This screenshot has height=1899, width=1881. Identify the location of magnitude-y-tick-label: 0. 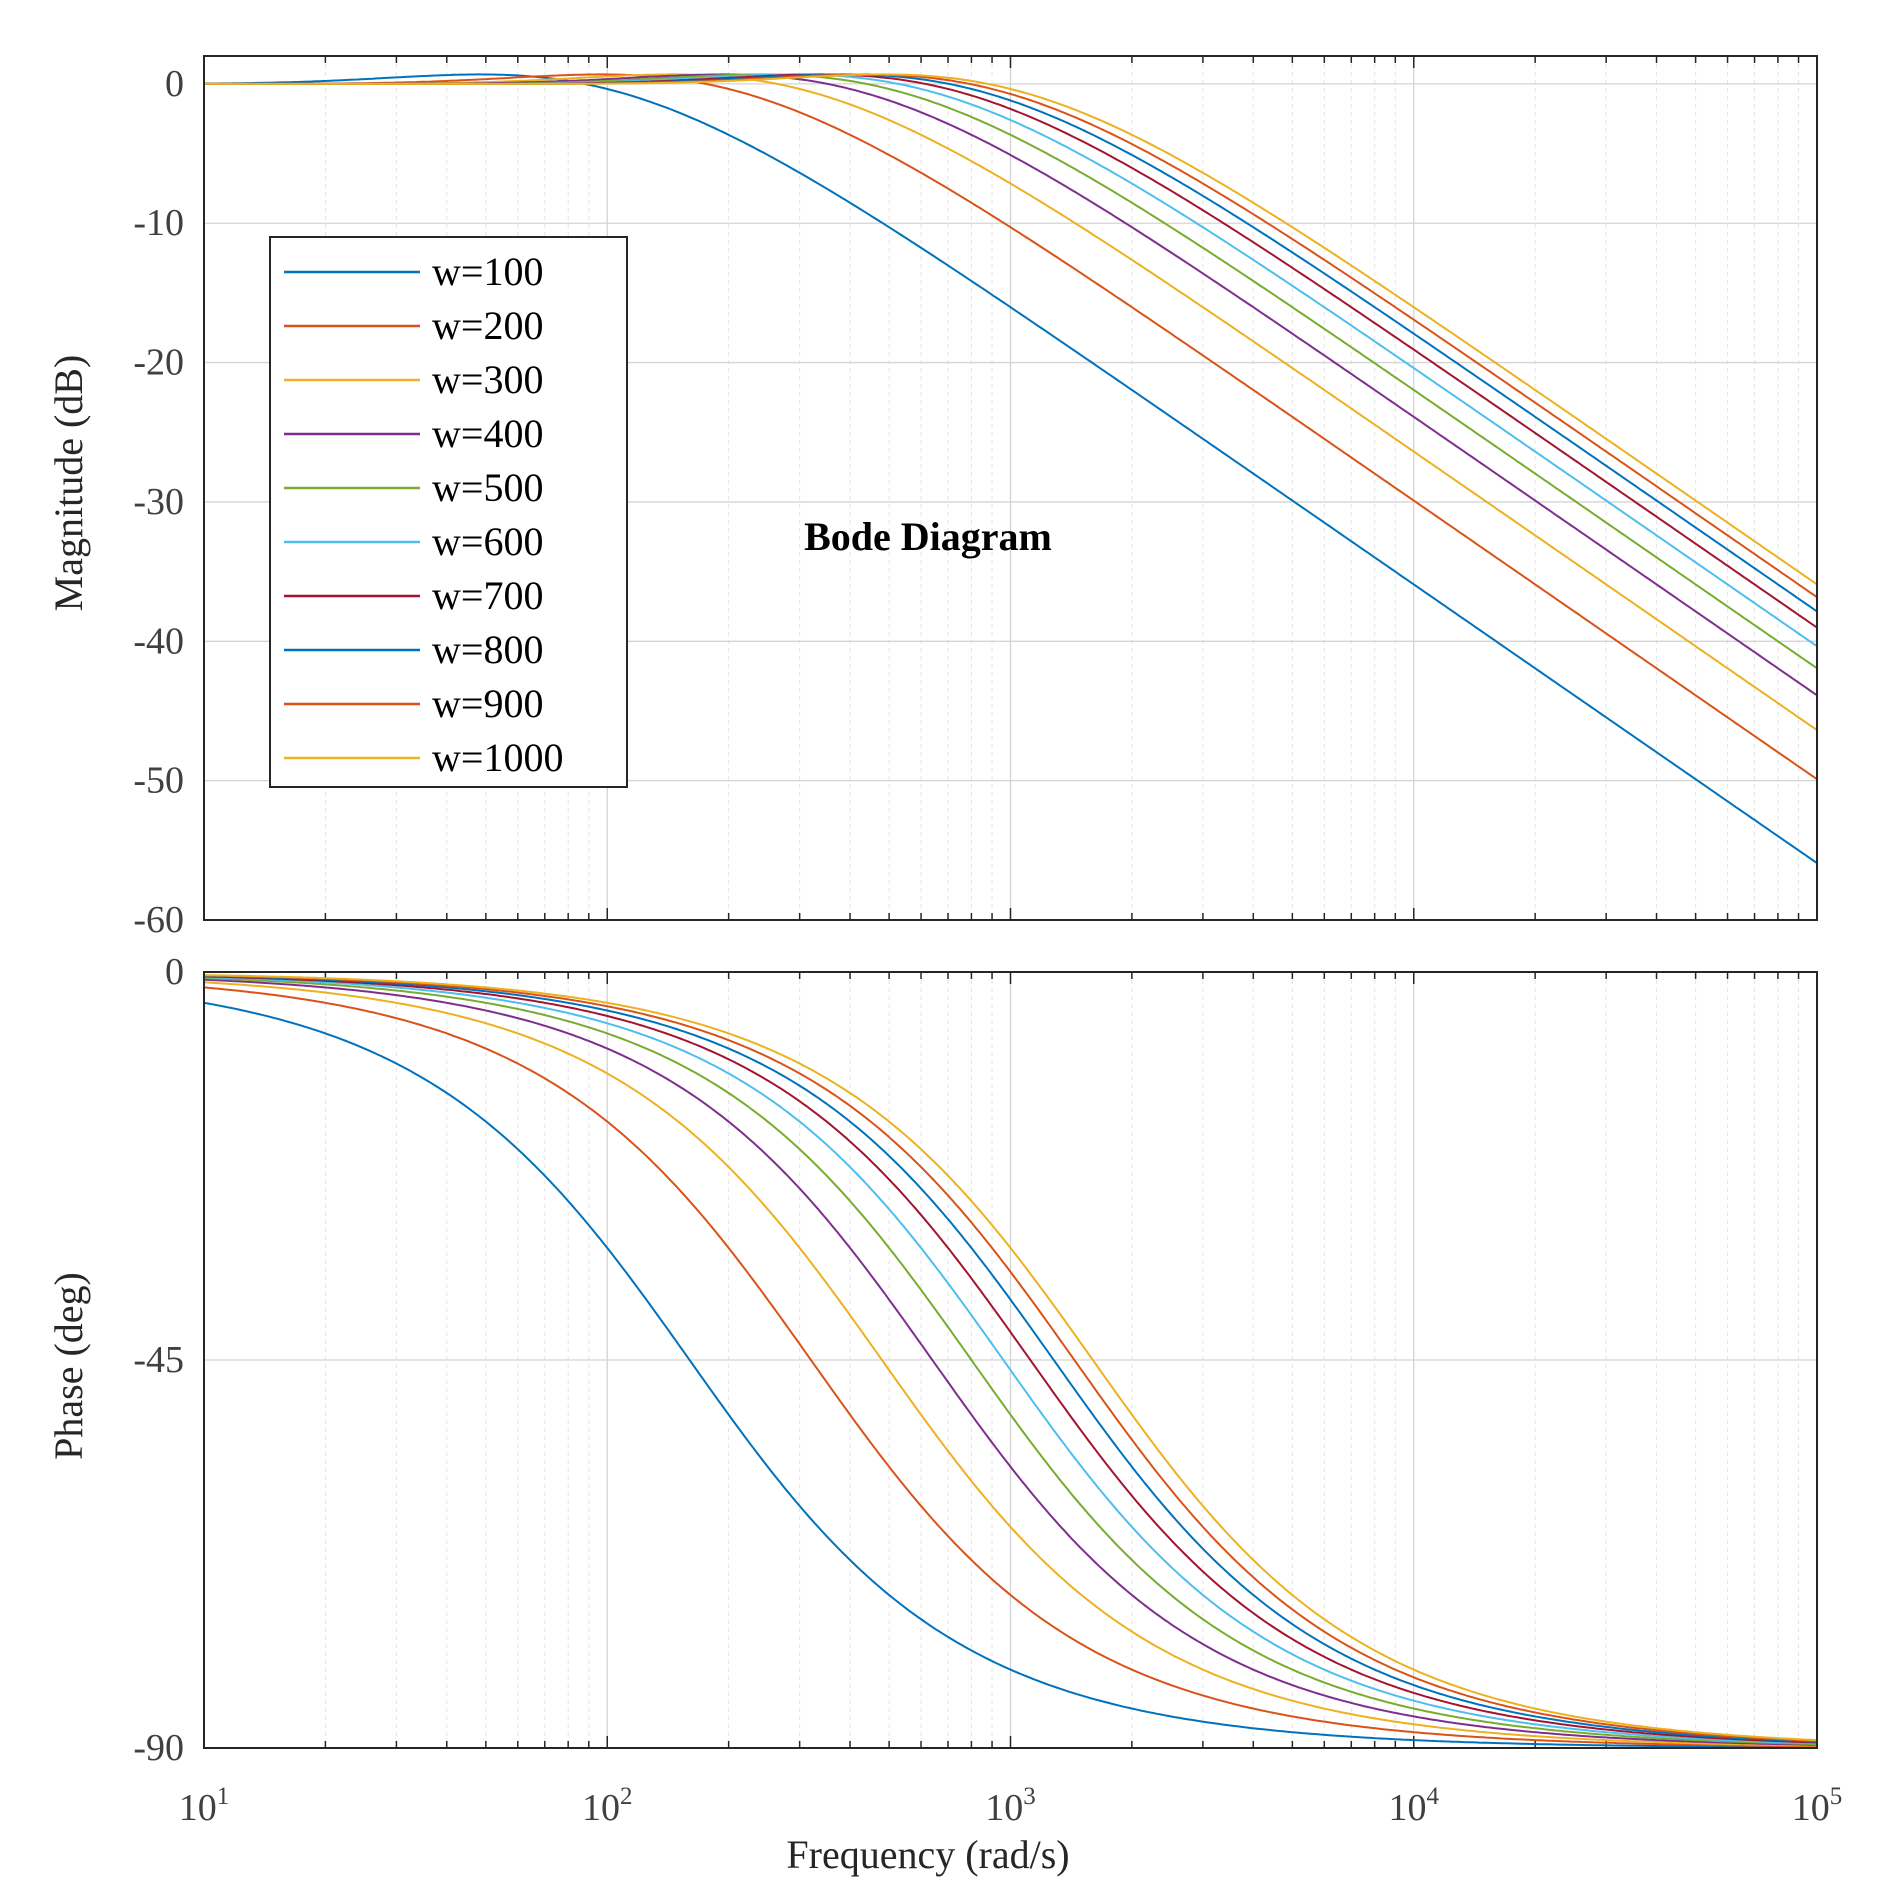
(174, 84).